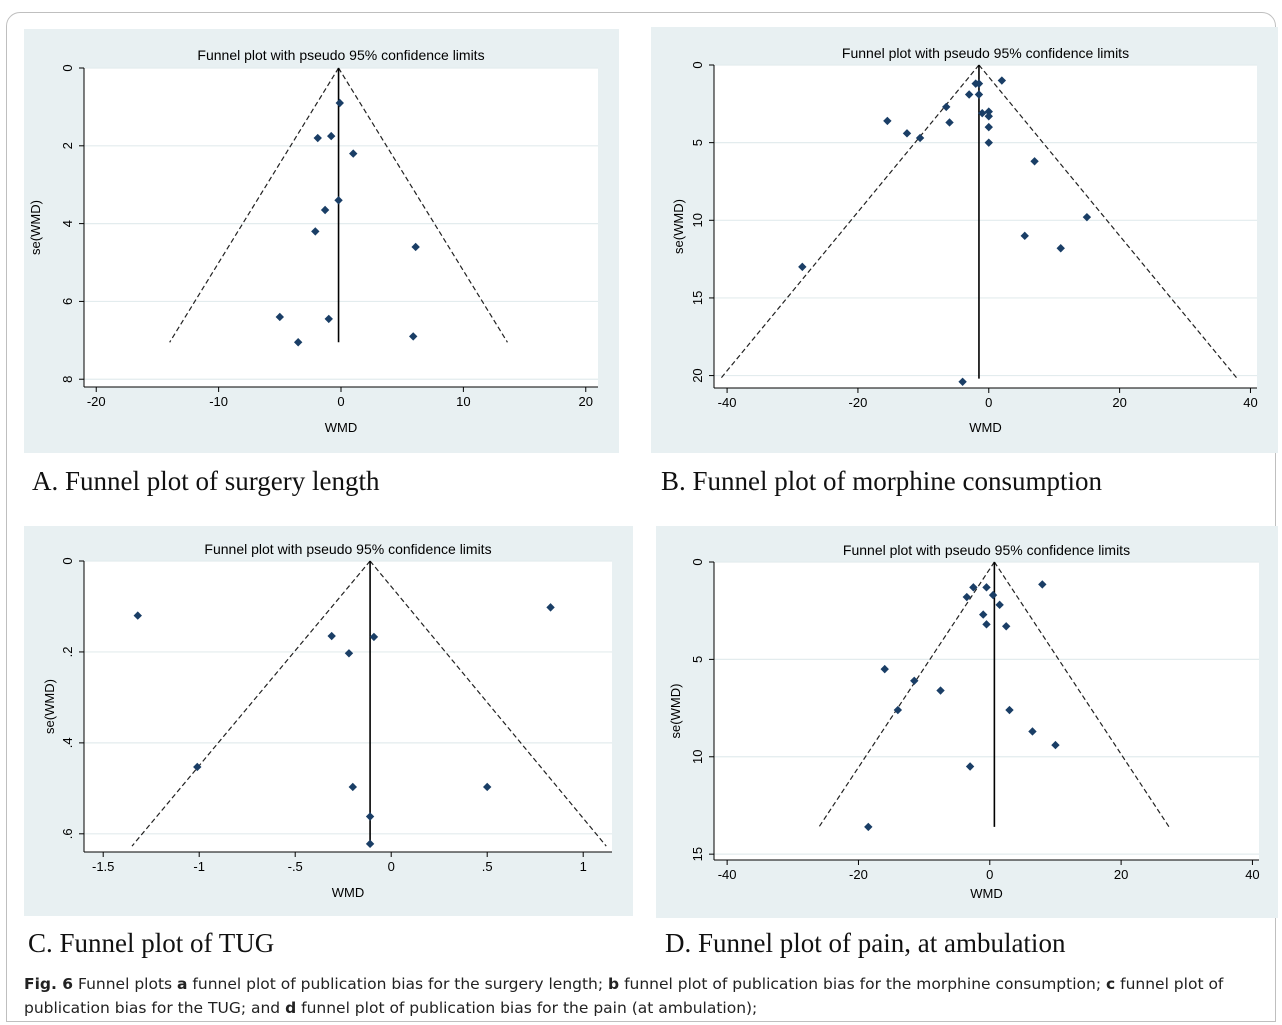  What do you see at coordinates (125, 984) in the screenshot?
I see `figure-caption-text: Funnel plots` at bounding box center [125, 984].